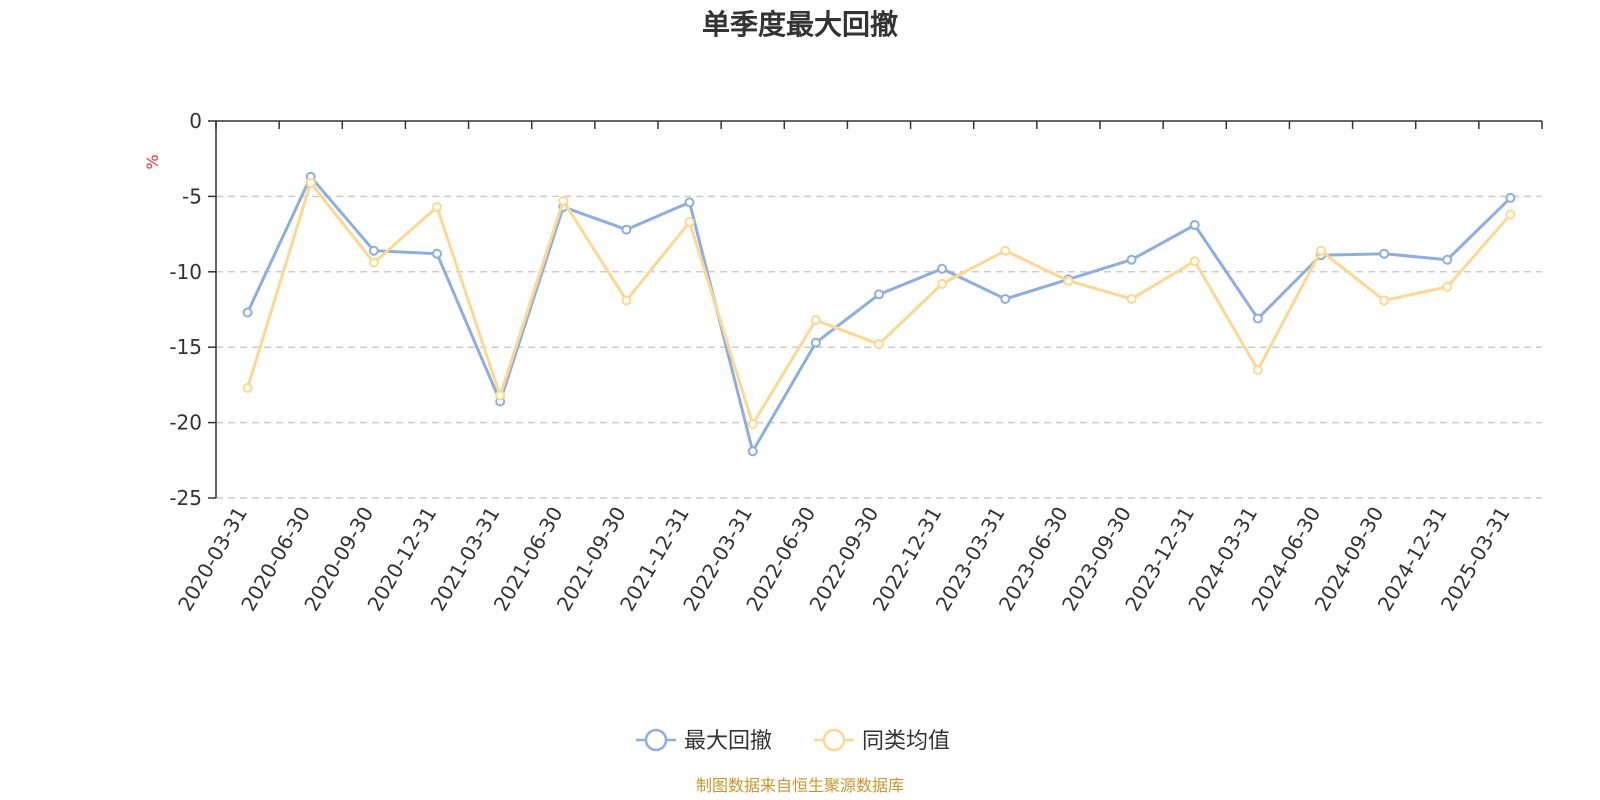  What do you see at coordinates (185, 272) in the screenshot?
I see `y-tick-label: -10` at bounding box center [185, 272].